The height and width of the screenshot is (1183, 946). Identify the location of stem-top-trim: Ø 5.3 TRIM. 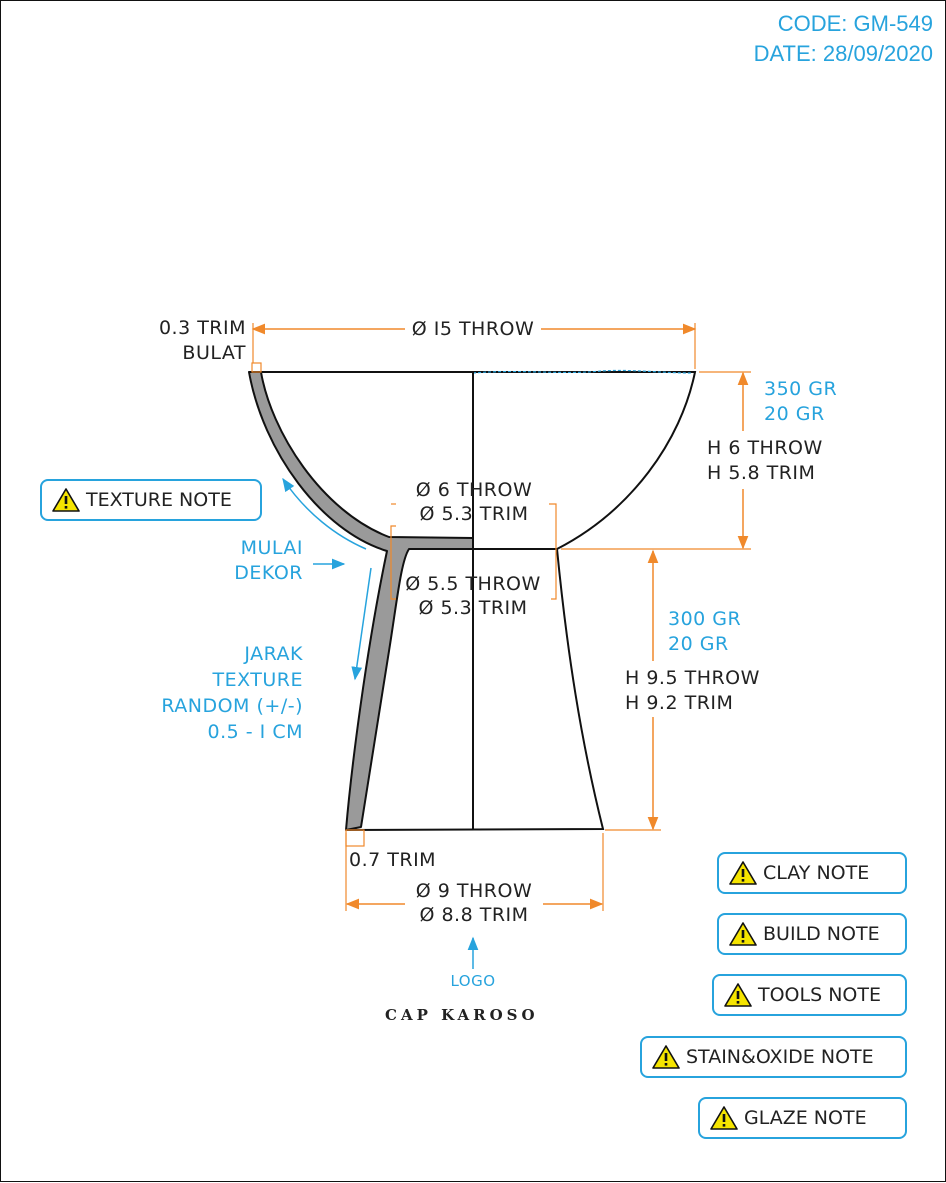
(473, 608).